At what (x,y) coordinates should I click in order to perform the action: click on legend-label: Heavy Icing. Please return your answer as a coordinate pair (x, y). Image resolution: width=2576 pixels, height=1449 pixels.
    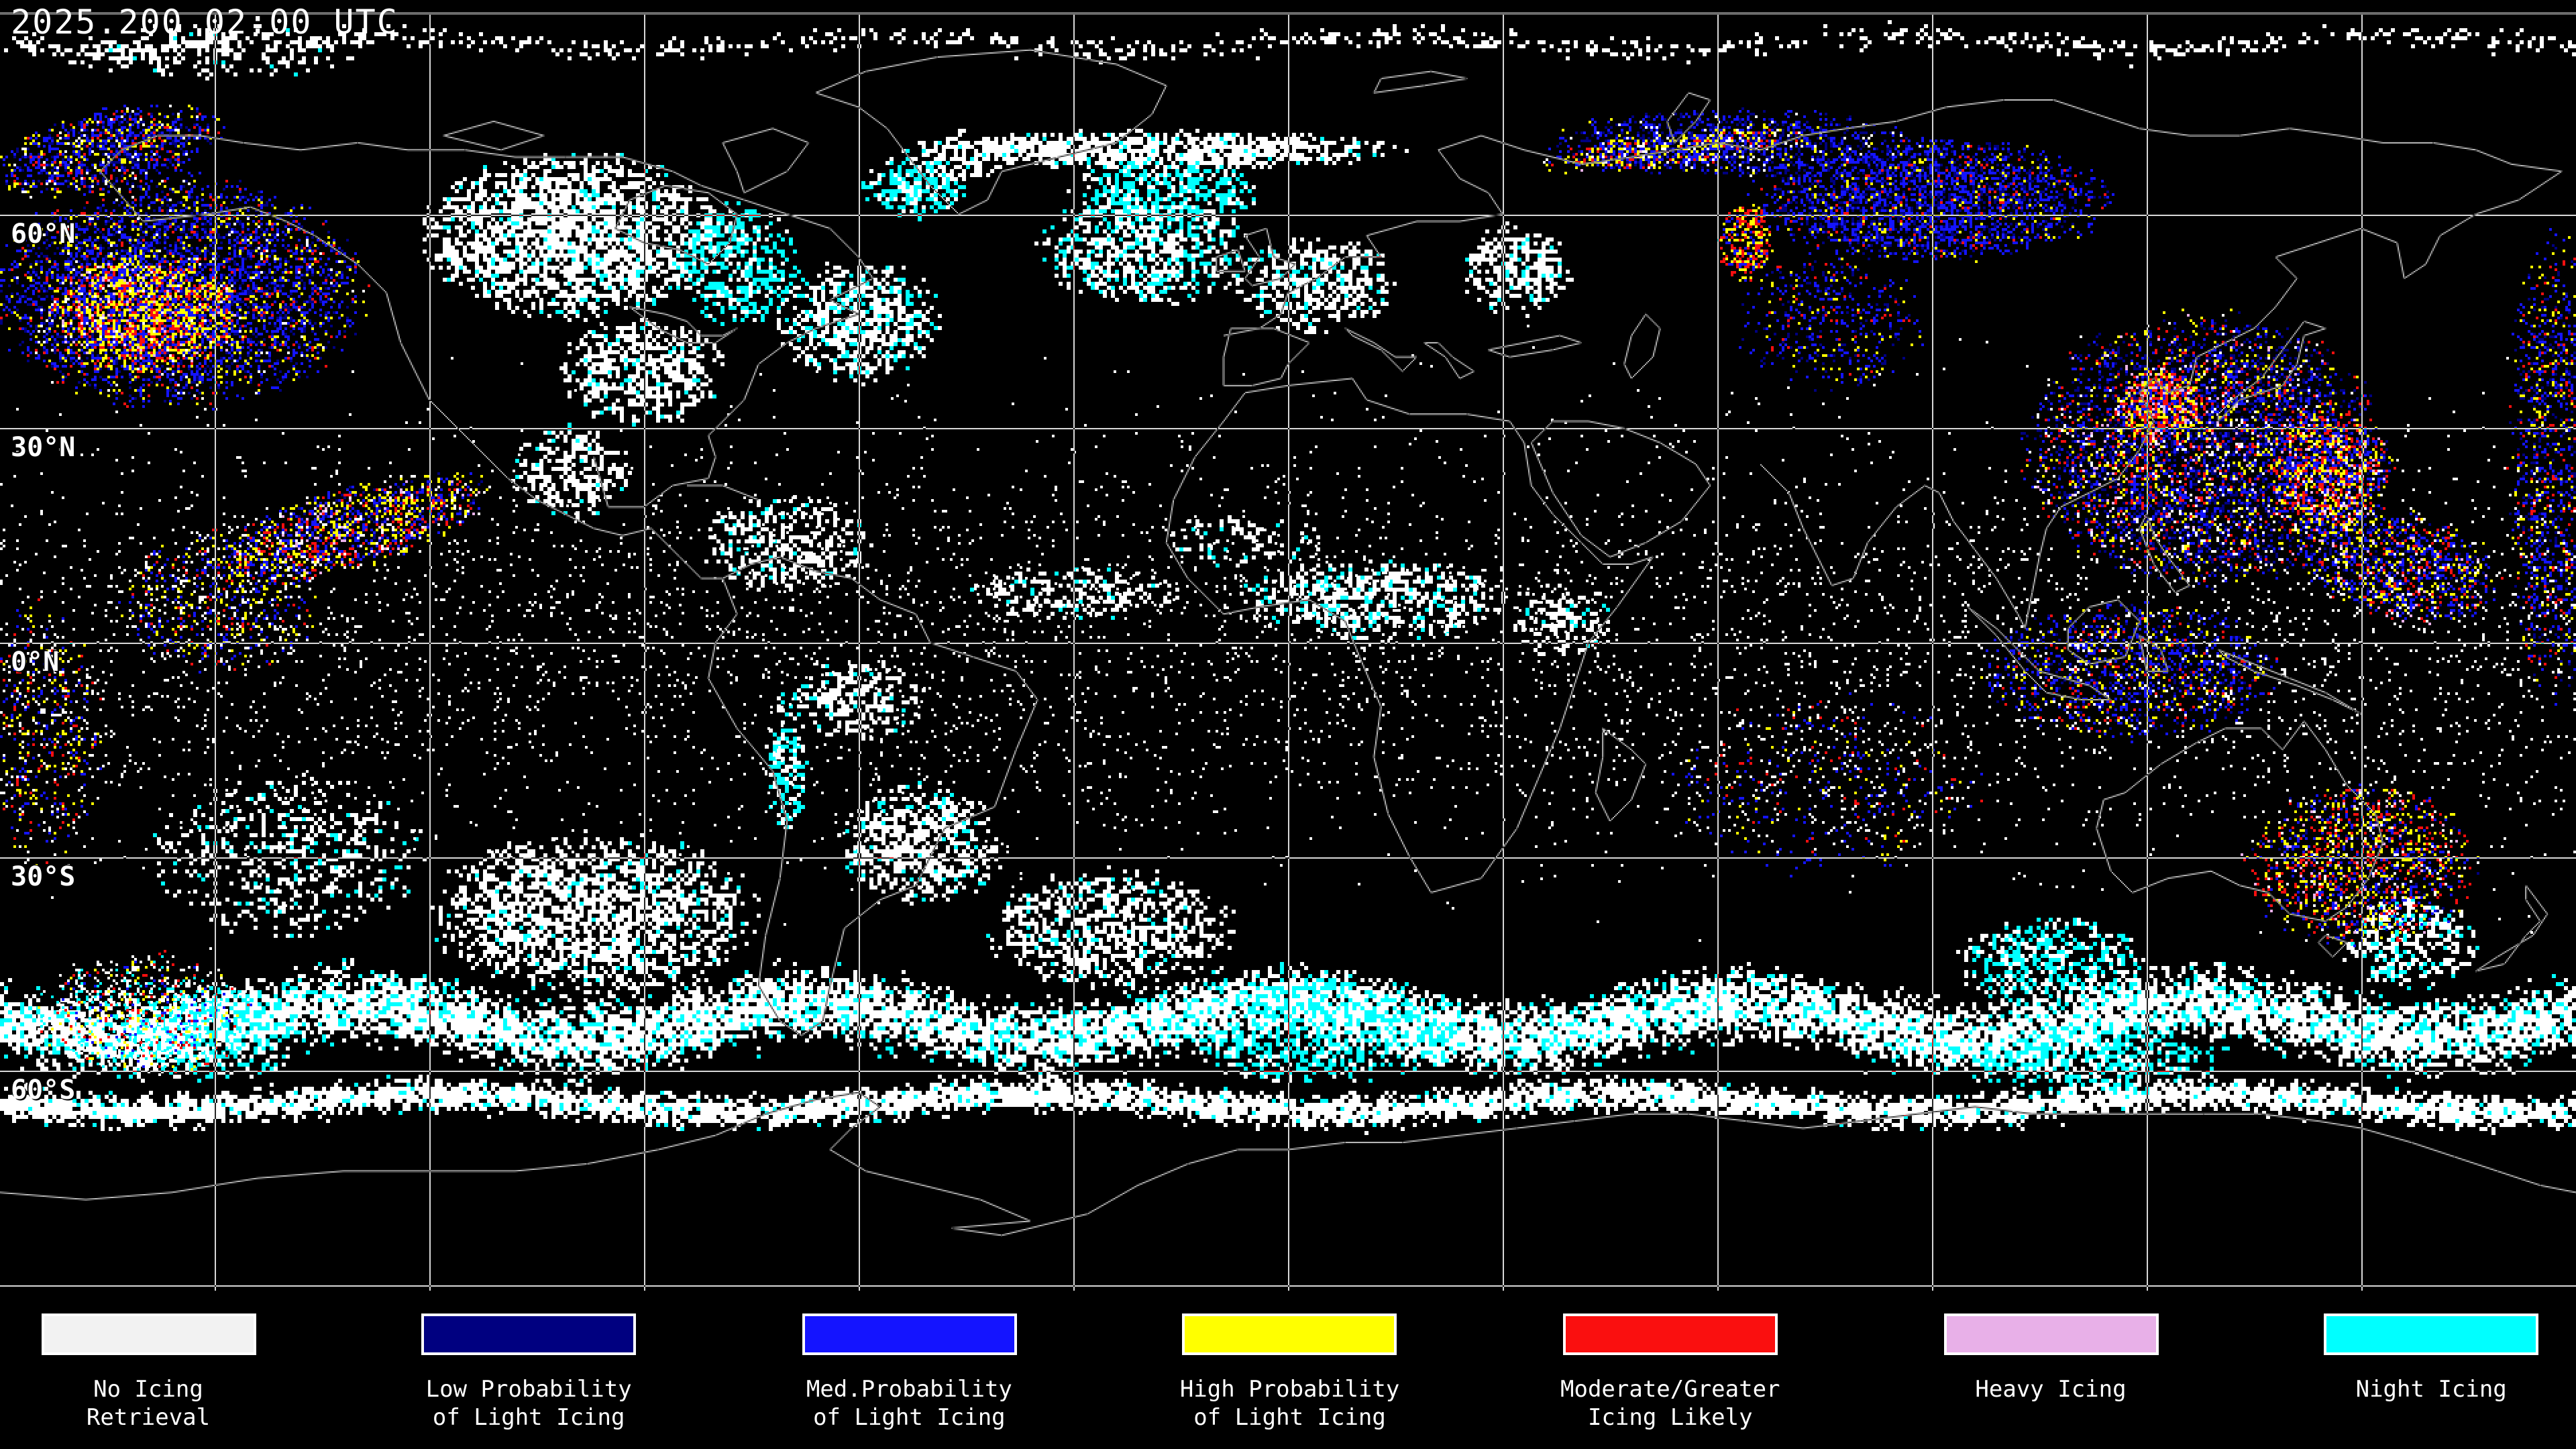
    Looking at the image, I should click on (2051, 1390).